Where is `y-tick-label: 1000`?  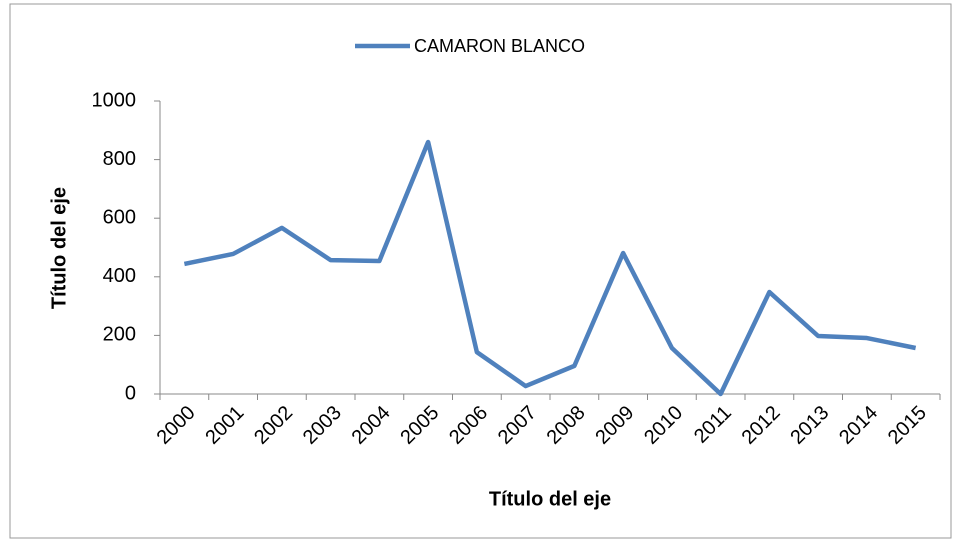 y-tick-label: 1000 is located at coordinates (114, 100).